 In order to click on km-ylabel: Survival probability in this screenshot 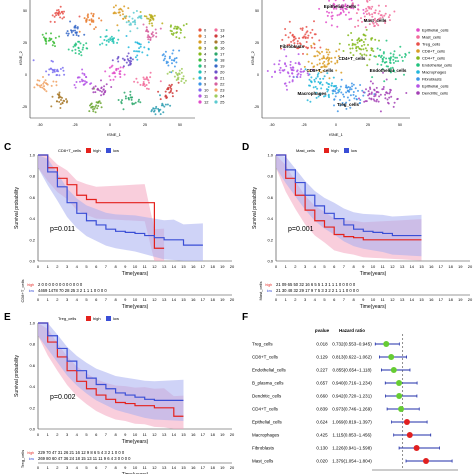, I will do `click(255, 208)`.